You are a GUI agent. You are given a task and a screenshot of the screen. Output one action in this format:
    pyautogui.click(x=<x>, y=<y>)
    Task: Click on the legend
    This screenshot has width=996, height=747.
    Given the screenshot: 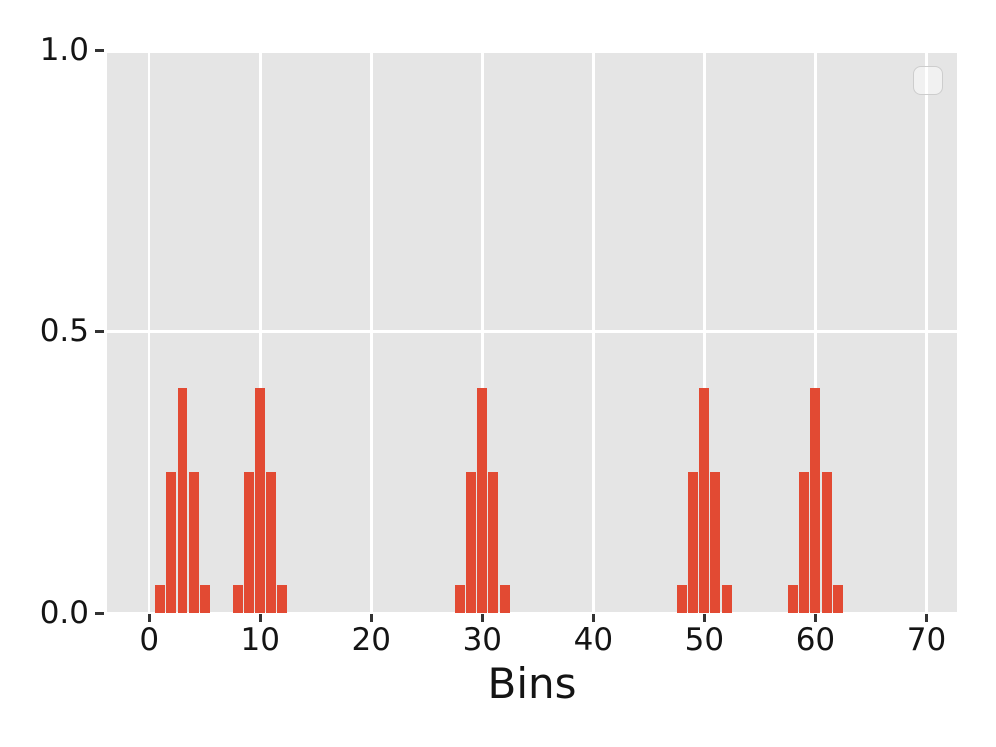 What is the action you would take?
    pyautogui.click(x=928, y=80)
    